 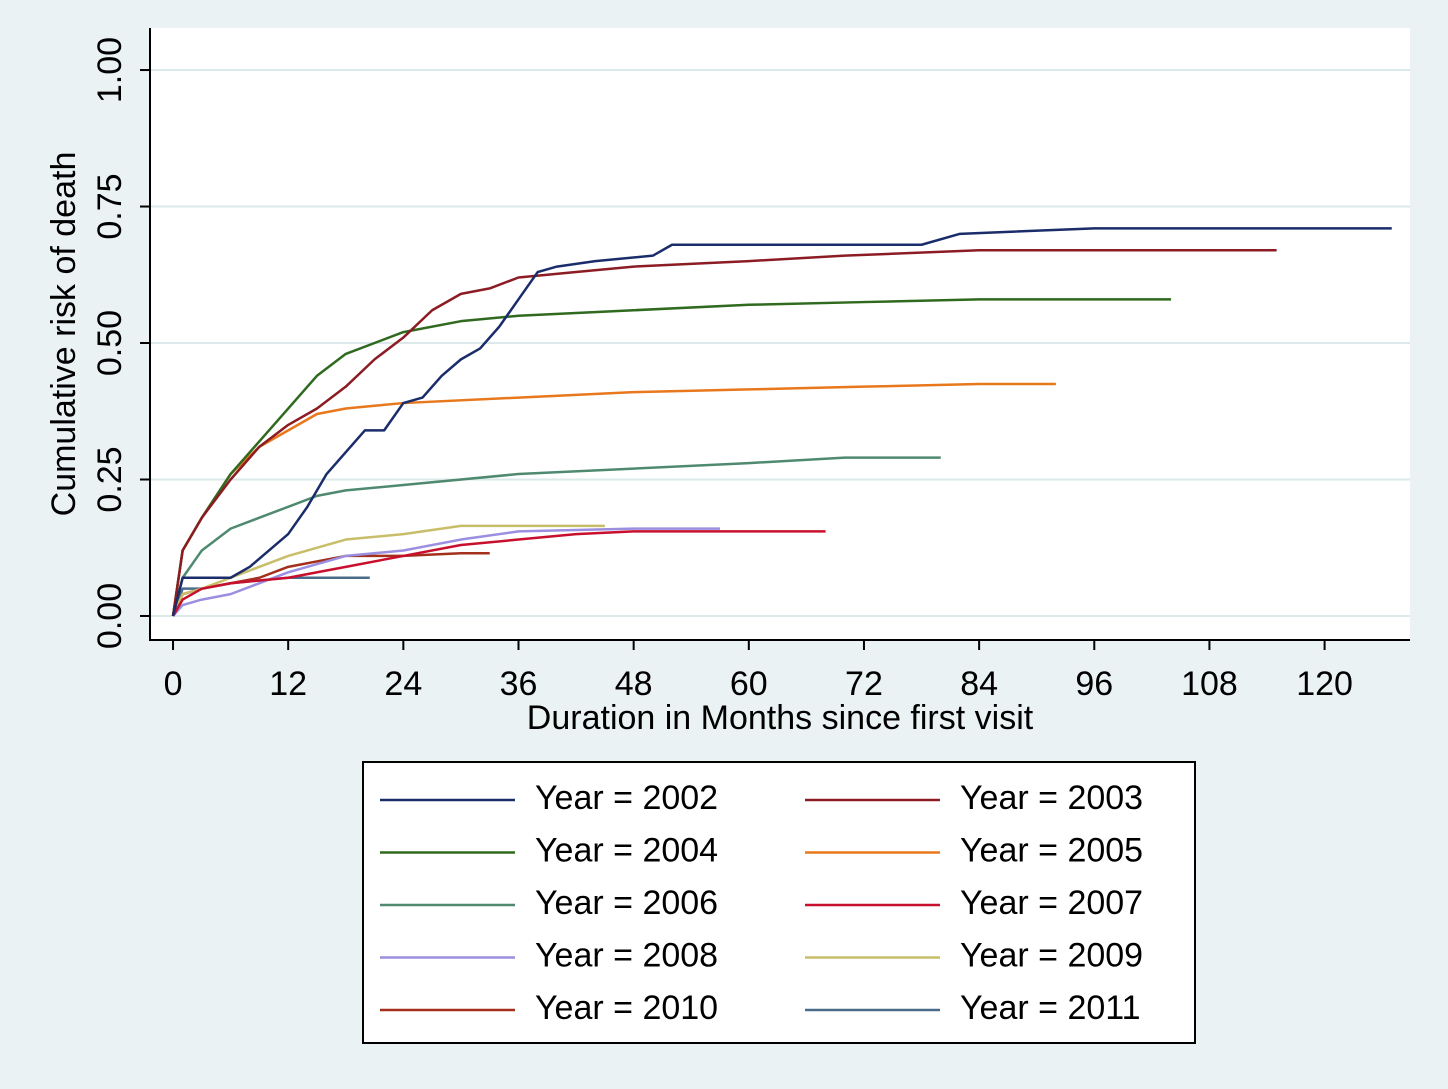 I want to click on legend-label: Year = 2002, so click(x=626, y=798).